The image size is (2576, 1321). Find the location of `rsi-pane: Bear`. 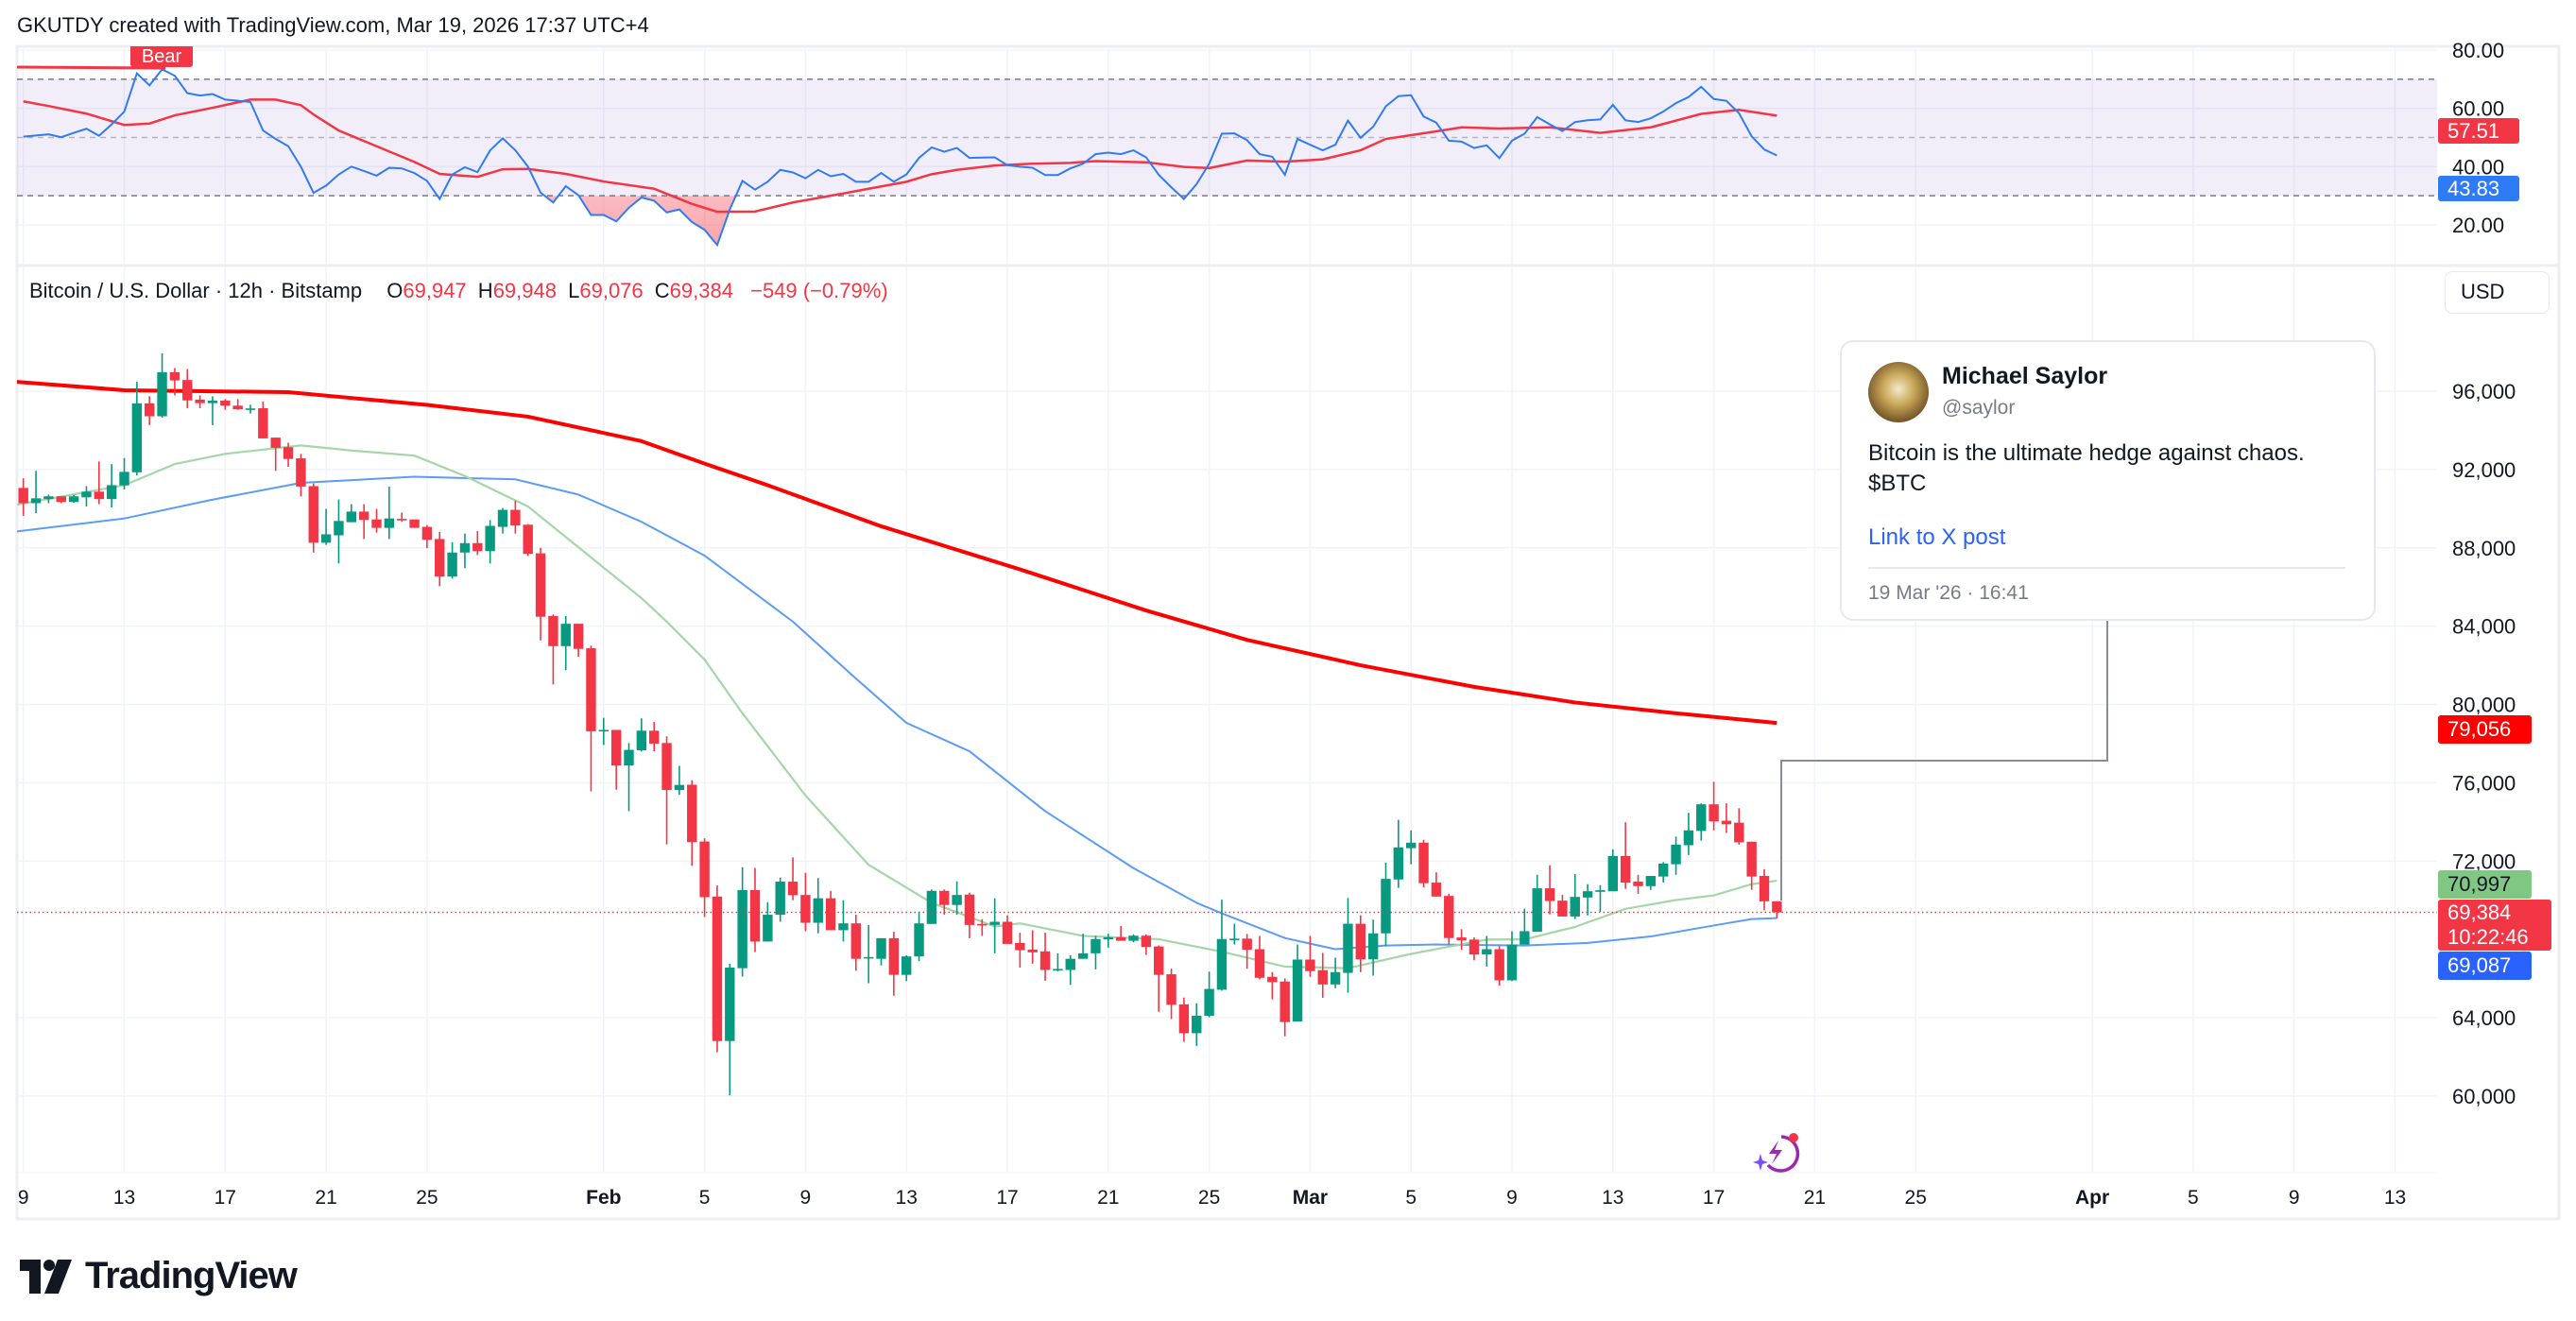

rsi-pane: Bear is located at coordinates (1227, 146).